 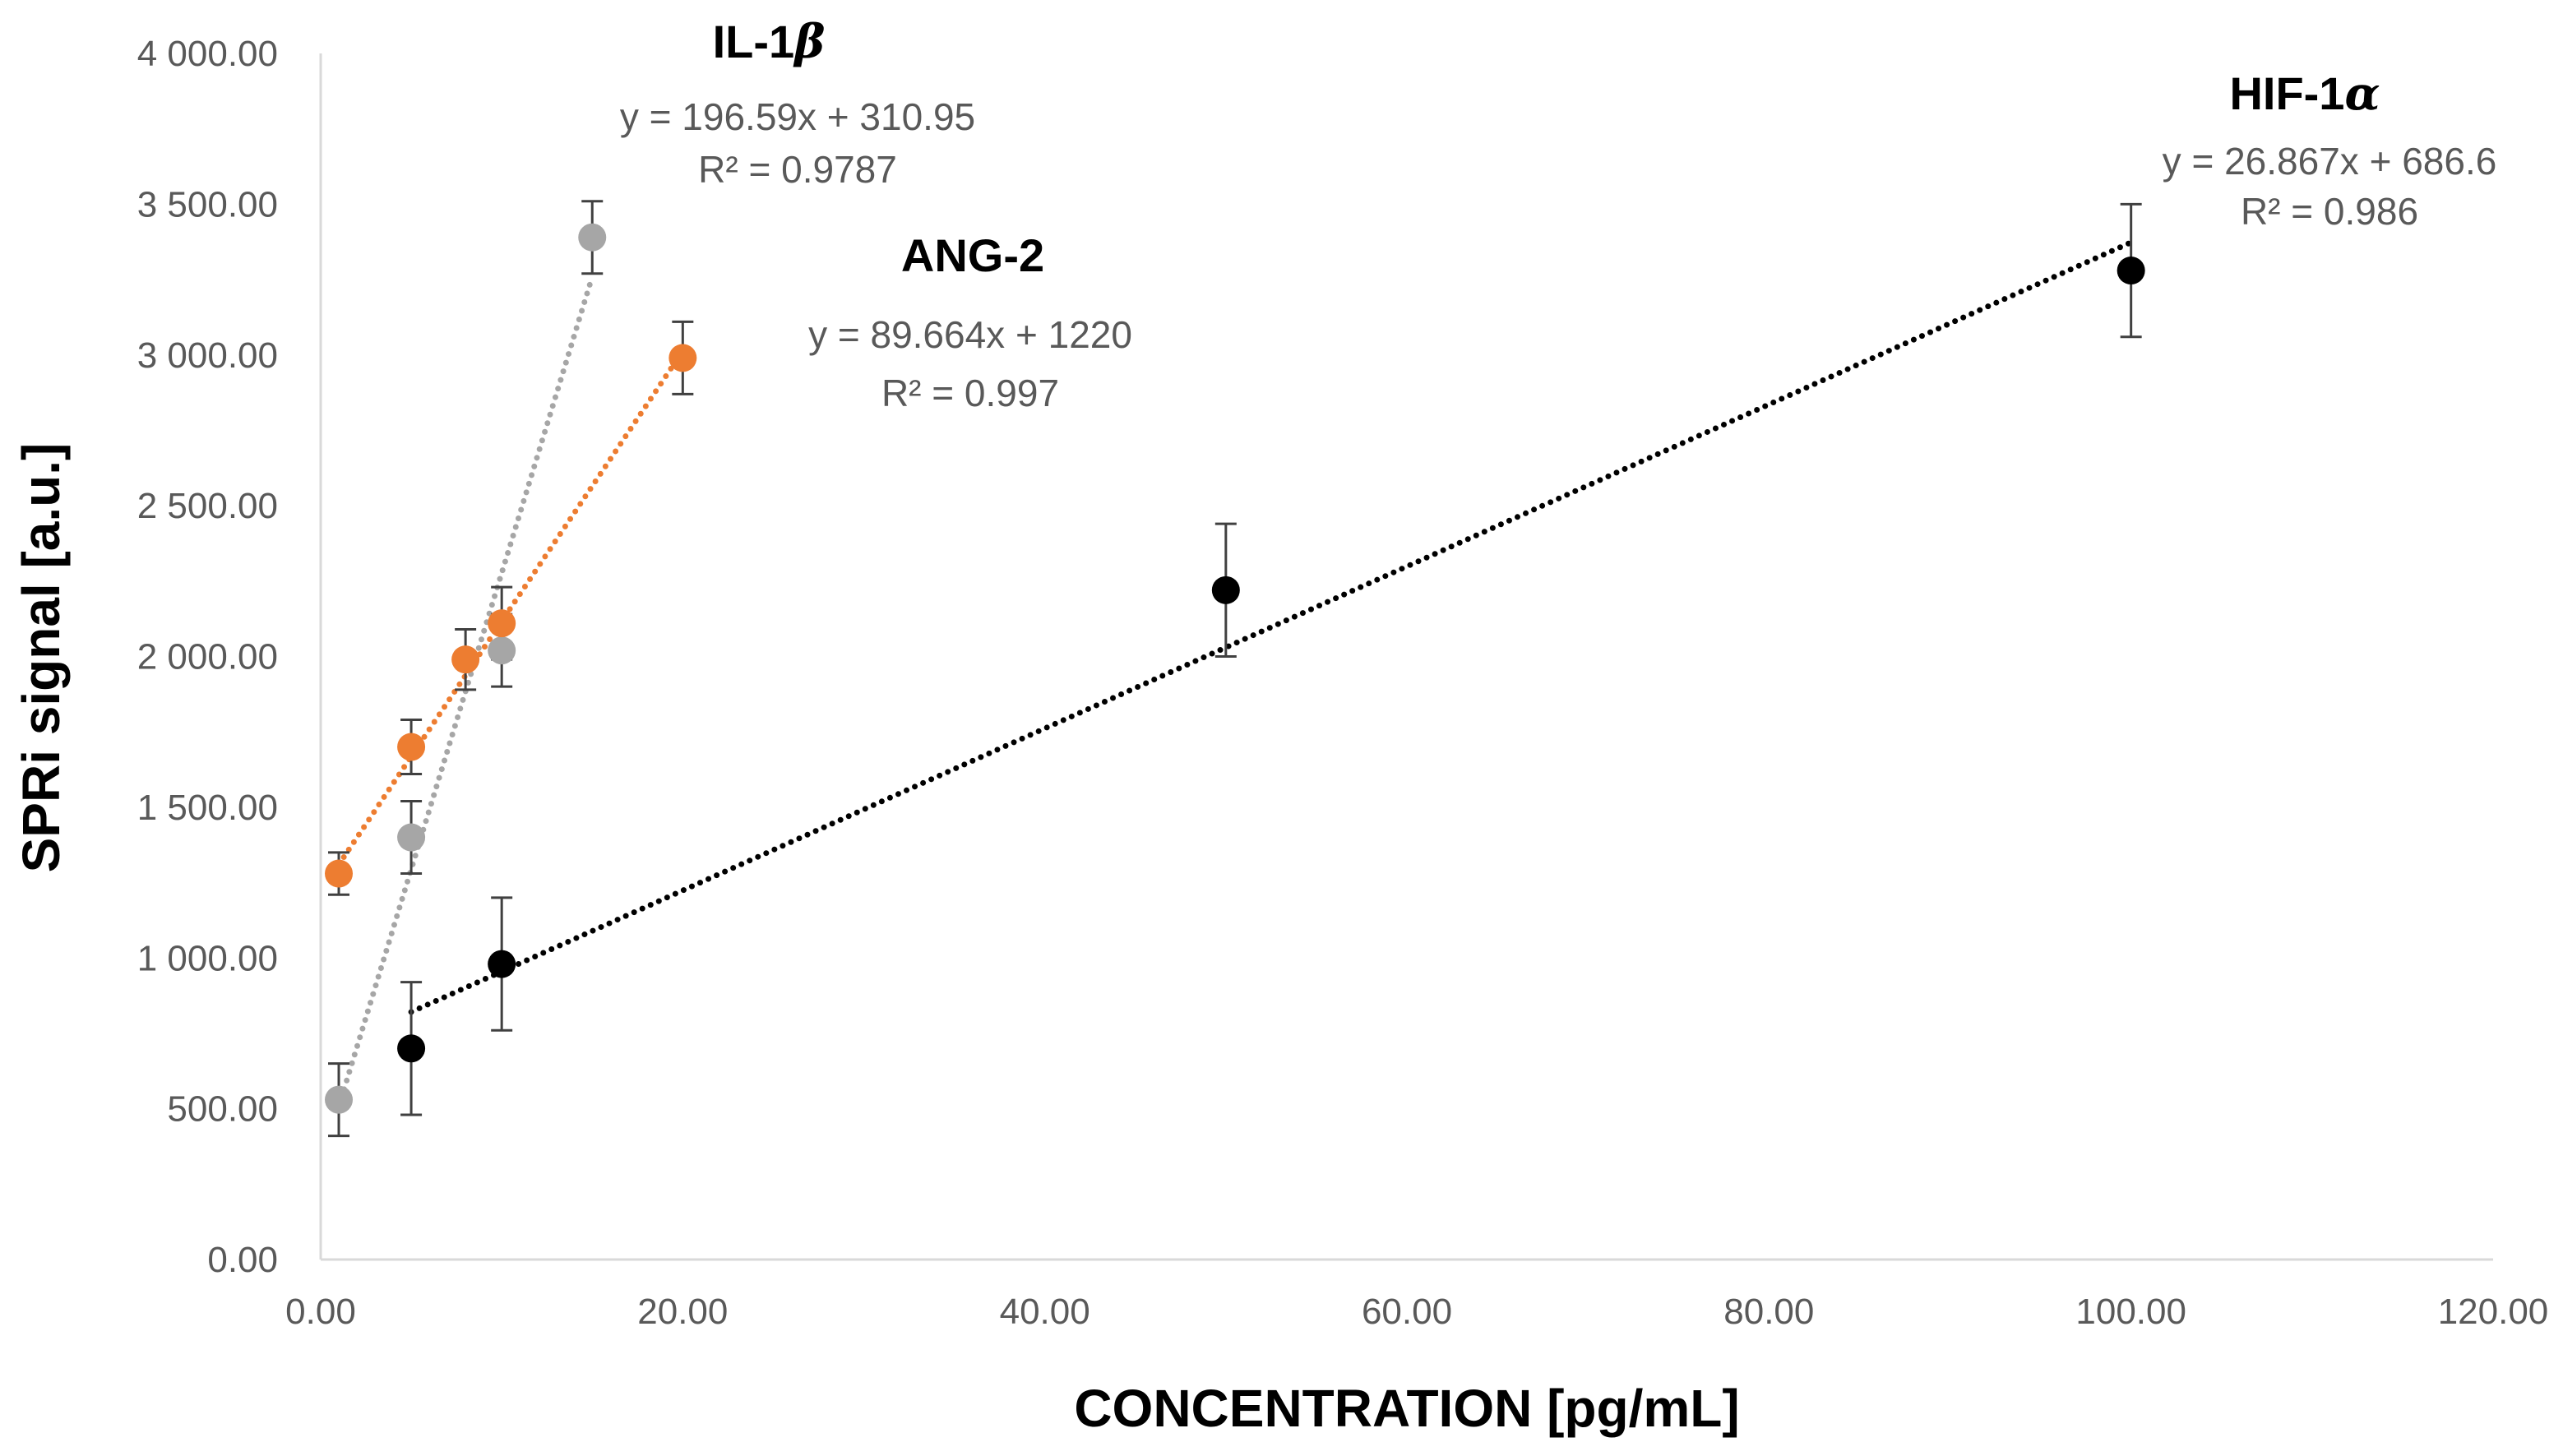 What do you see at coordinates (208, 355) in the screenshot?
I see `y-tick-label: 3 000.00` at bounding box center [208, 355].